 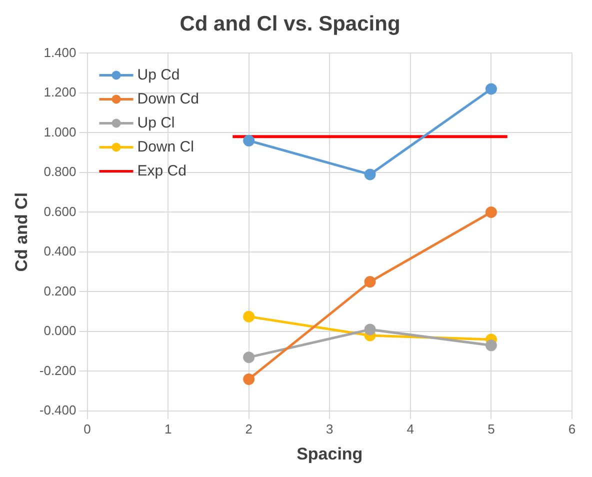 I want to click on x-tick-label: 2, so click(x=248, y=428).